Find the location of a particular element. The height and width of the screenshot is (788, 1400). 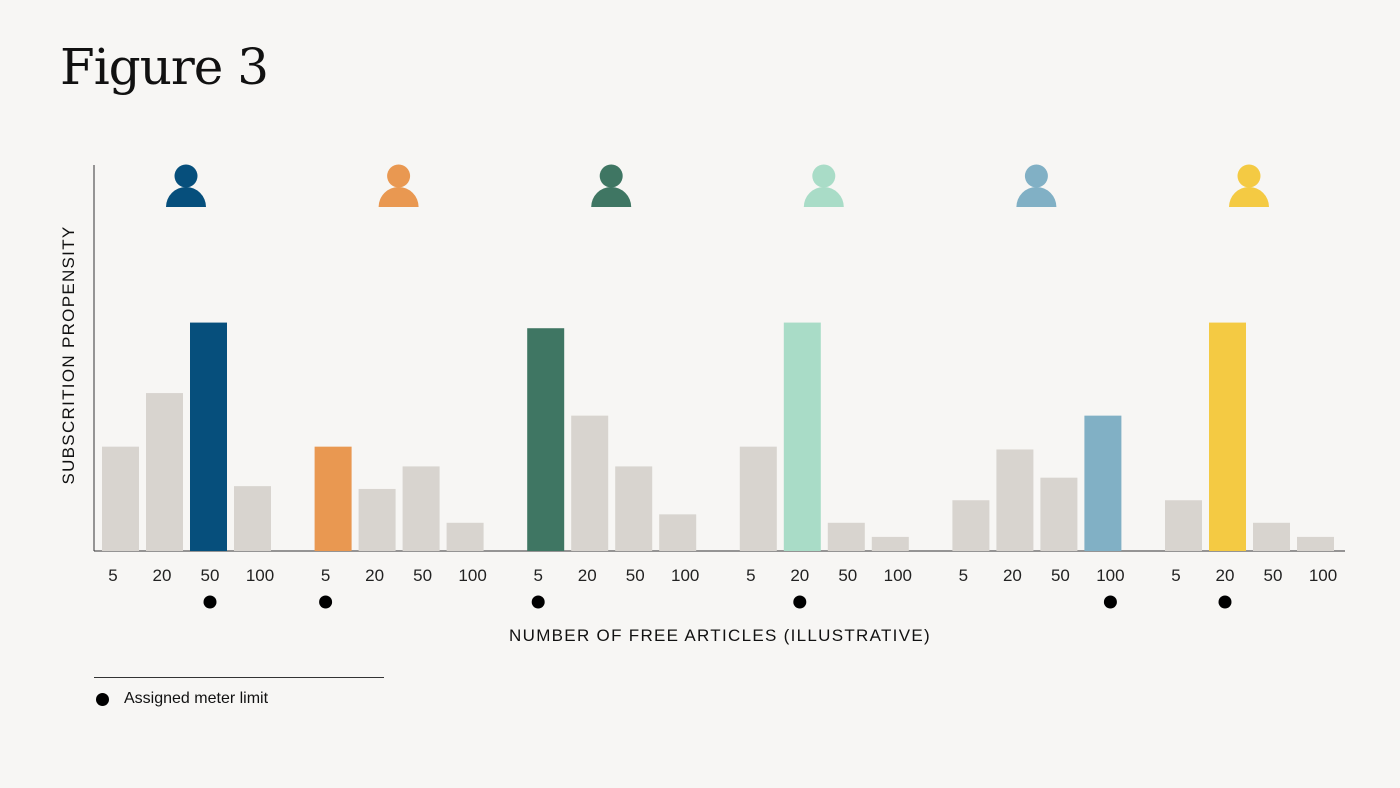

x-axis-title: NUMBER OF FREE ARTICLES (ILLUSTRATIVE) is located at coordinates (720, 635).